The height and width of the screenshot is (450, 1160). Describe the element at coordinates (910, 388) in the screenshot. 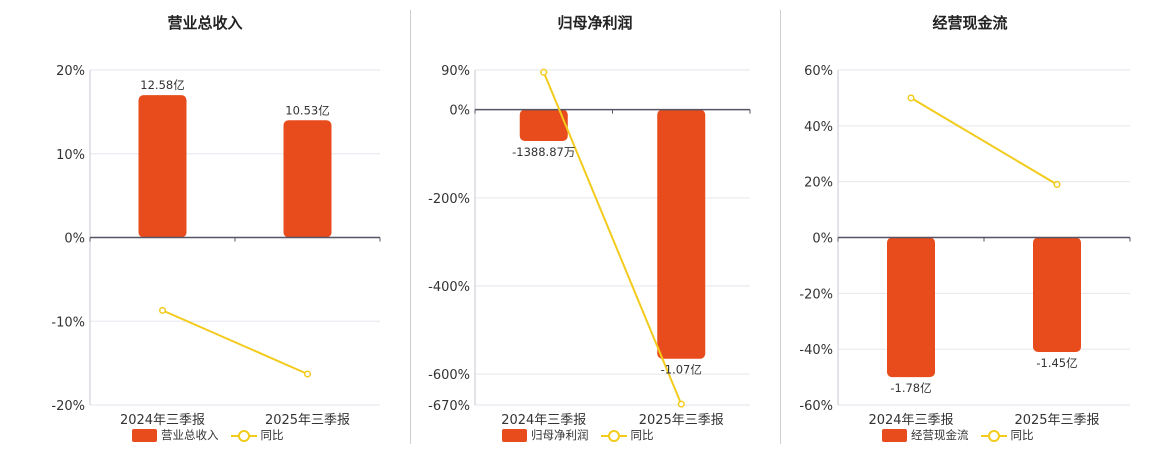

I see `data-label: -1.78亿` at that location.